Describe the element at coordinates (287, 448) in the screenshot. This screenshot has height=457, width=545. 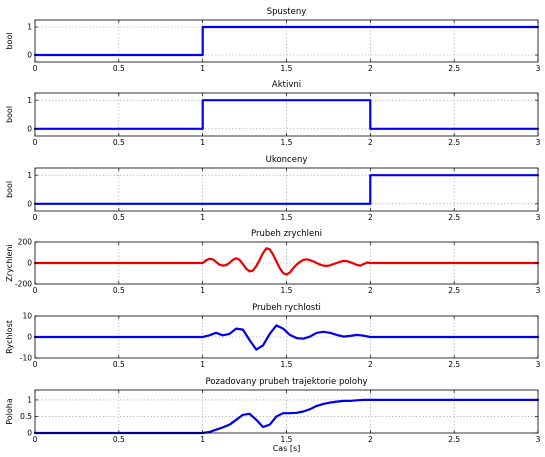
I see `x-axis-label: Cas [s]` at that location.